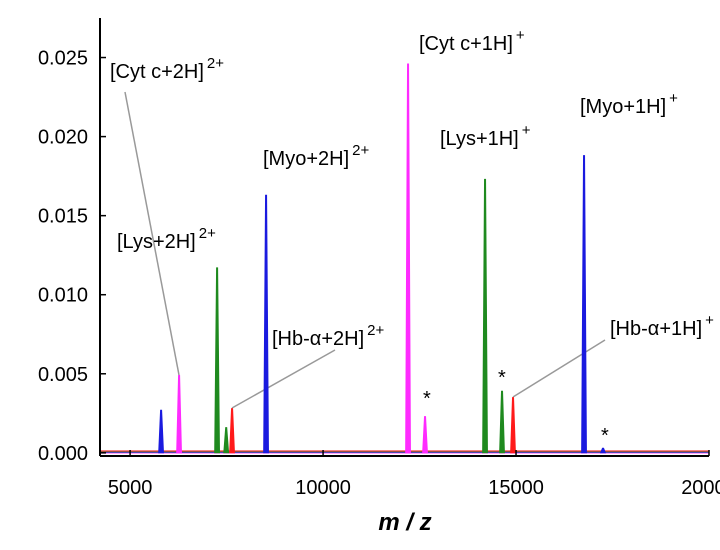 Image resolution: width=720 pixels, height=550 pixels. Describe the element at coordinates (404, 522) in the screenshot. I see `x-axis-label: m / z` at that location.